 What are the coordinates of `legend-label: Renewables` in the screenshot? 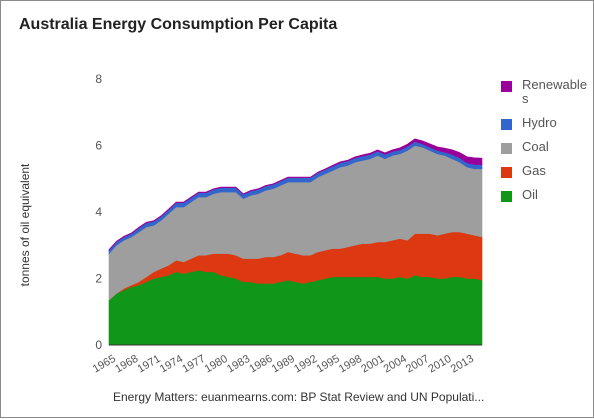 It's located at (555, 91).